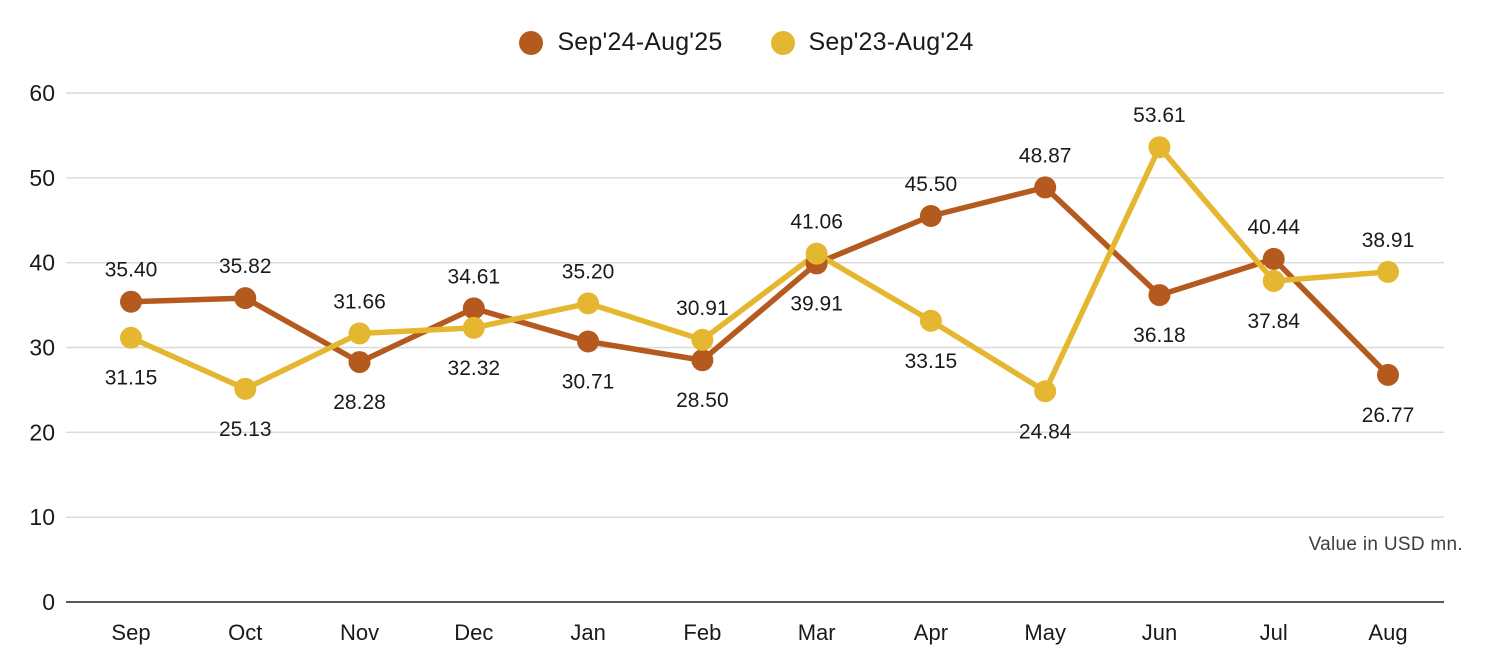 This screenshot has height=667, width=1493. I want to click on x-tick-label: Apr, so click(931, 632).